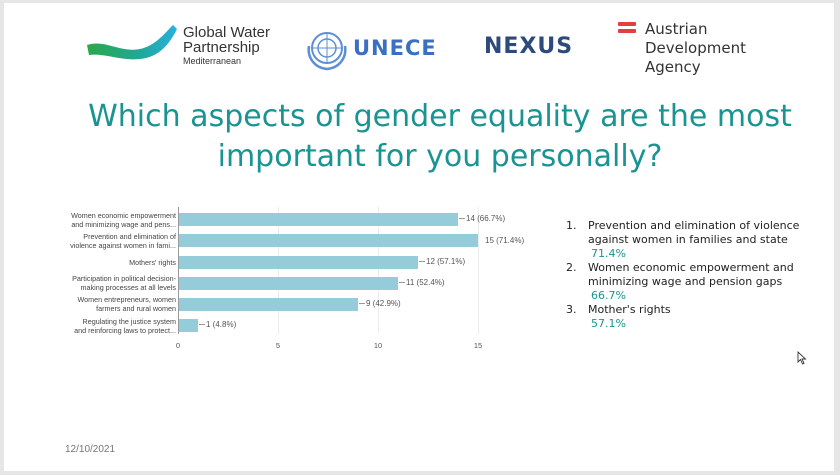  Describe the element at coordinates (378, 345) in the screenshot. I see `x-tick: 10` at that location.